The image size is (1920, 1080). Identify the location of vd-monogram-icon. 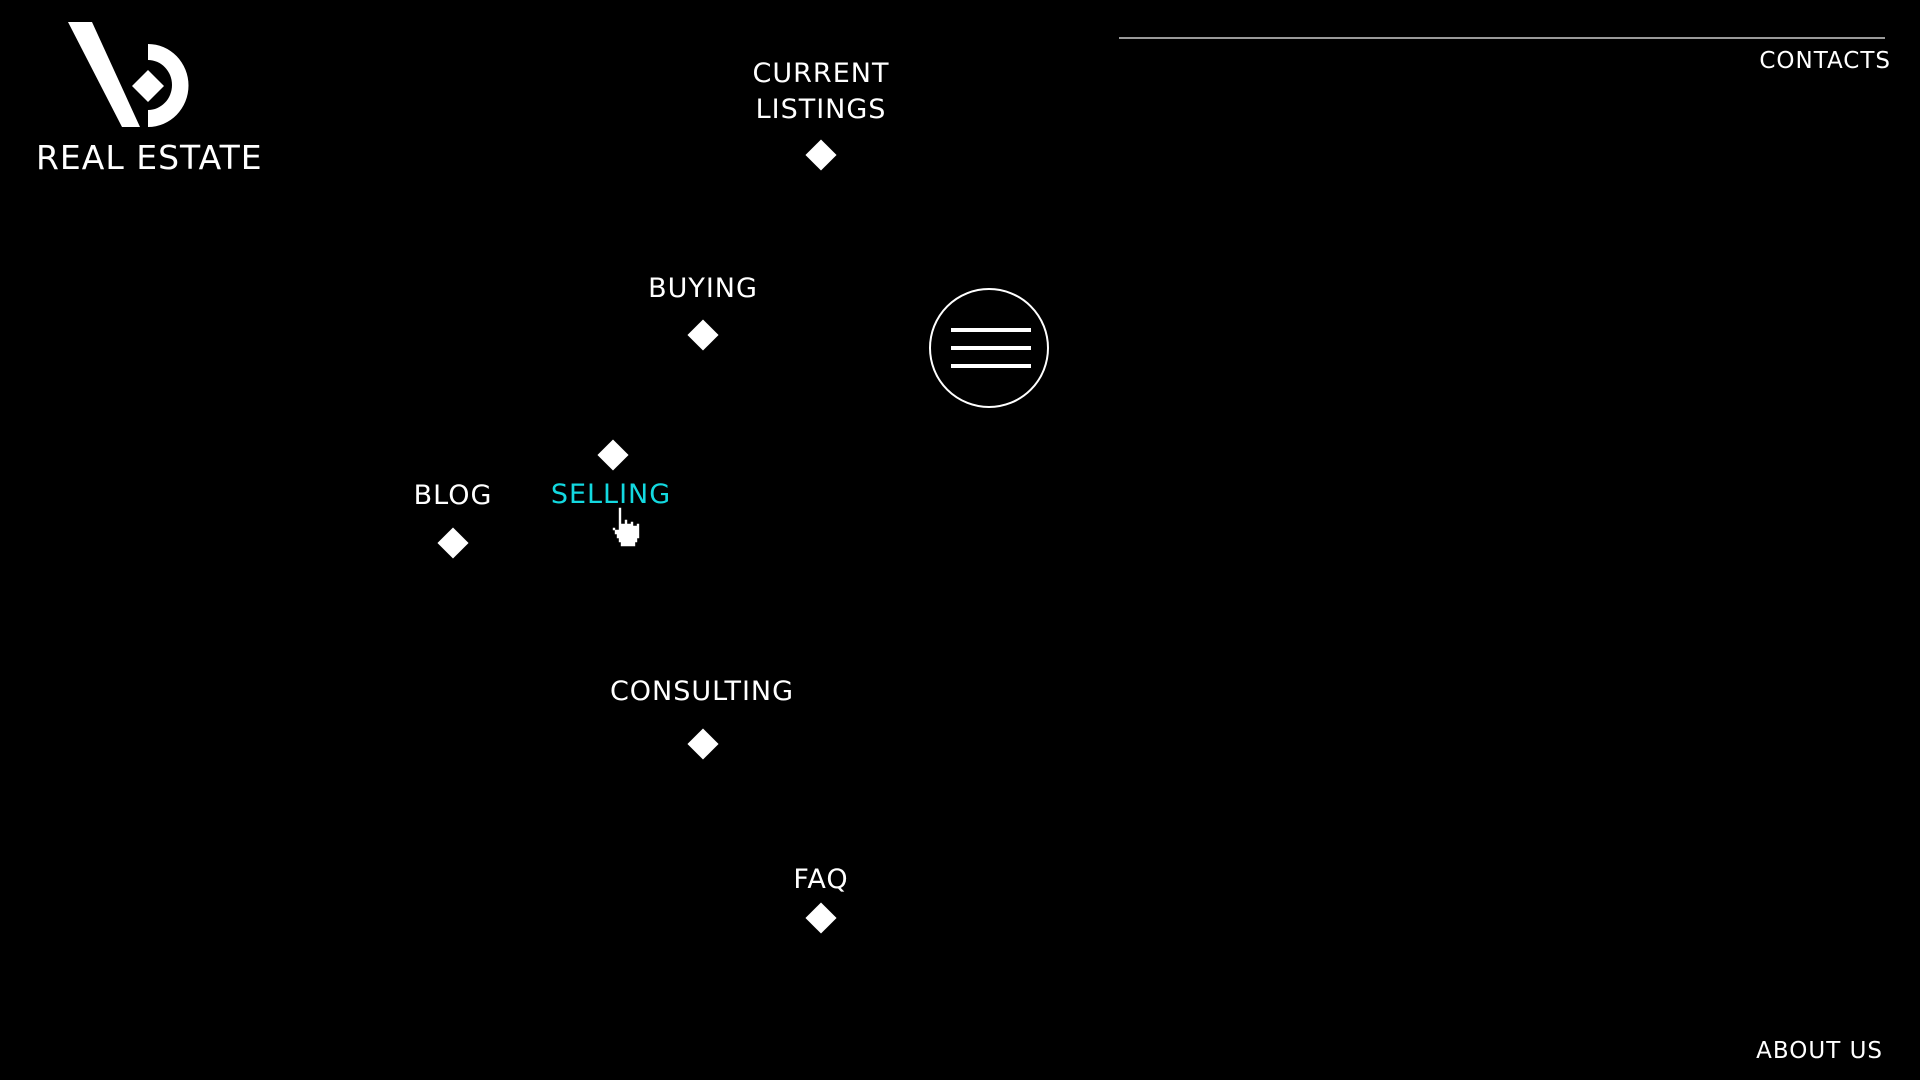
(128, 74).